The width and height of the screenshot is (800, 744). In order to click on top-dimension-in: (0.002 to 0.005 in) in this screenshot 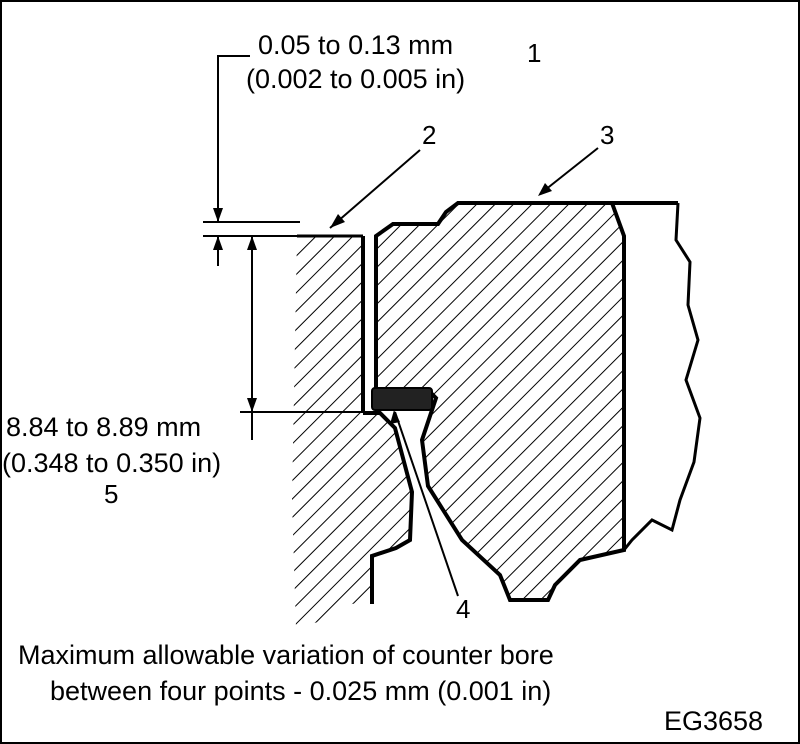, I will do `click(355, 79)`.